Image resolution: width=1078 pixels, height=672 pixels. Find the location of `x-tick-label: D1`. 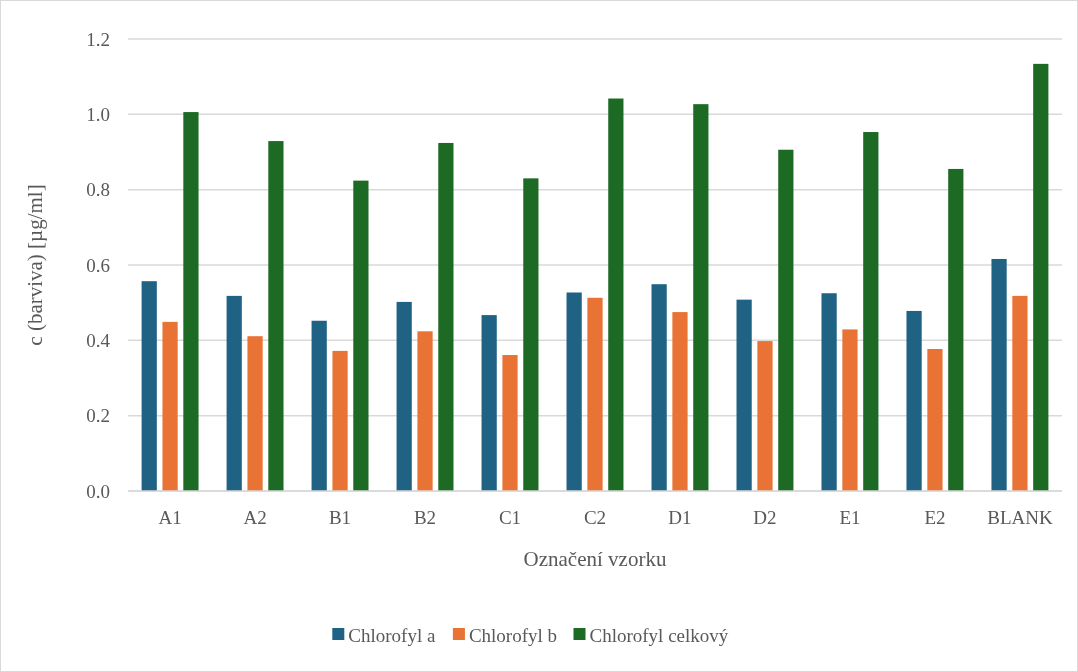

x-tick-label: D1 is located at coordinates (680, 517).